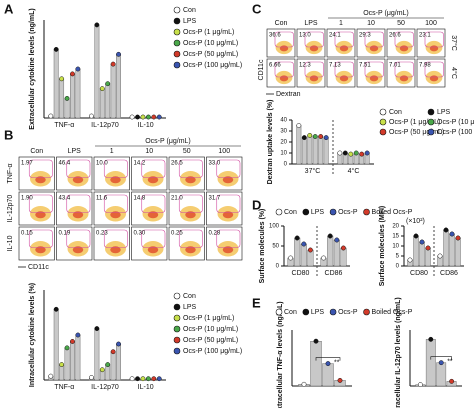 This screenshot has height=408, width=474. What do you see at coordinates (449, 273) in the screenshot?
I see `group-label: CD86` at bounding box center [449, 273].